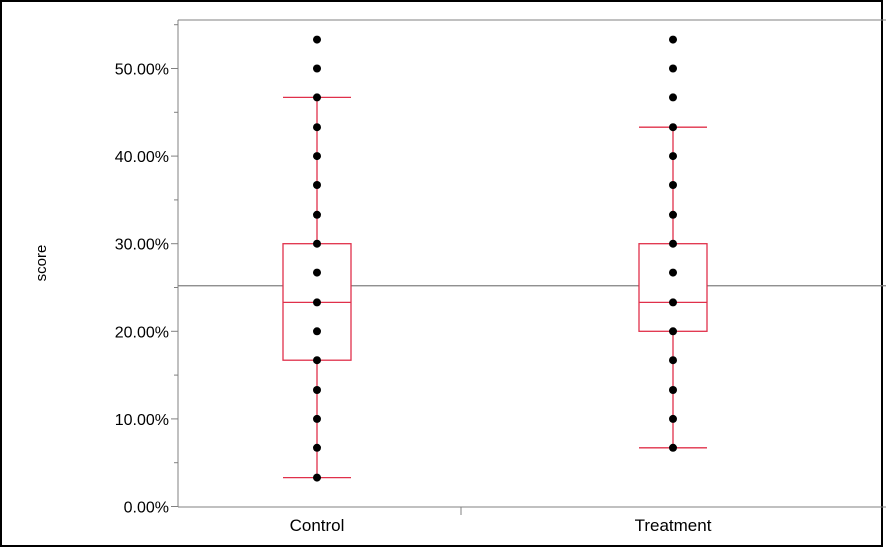  I want to click on y-tick-label: 20.00%, so click(142, 332).